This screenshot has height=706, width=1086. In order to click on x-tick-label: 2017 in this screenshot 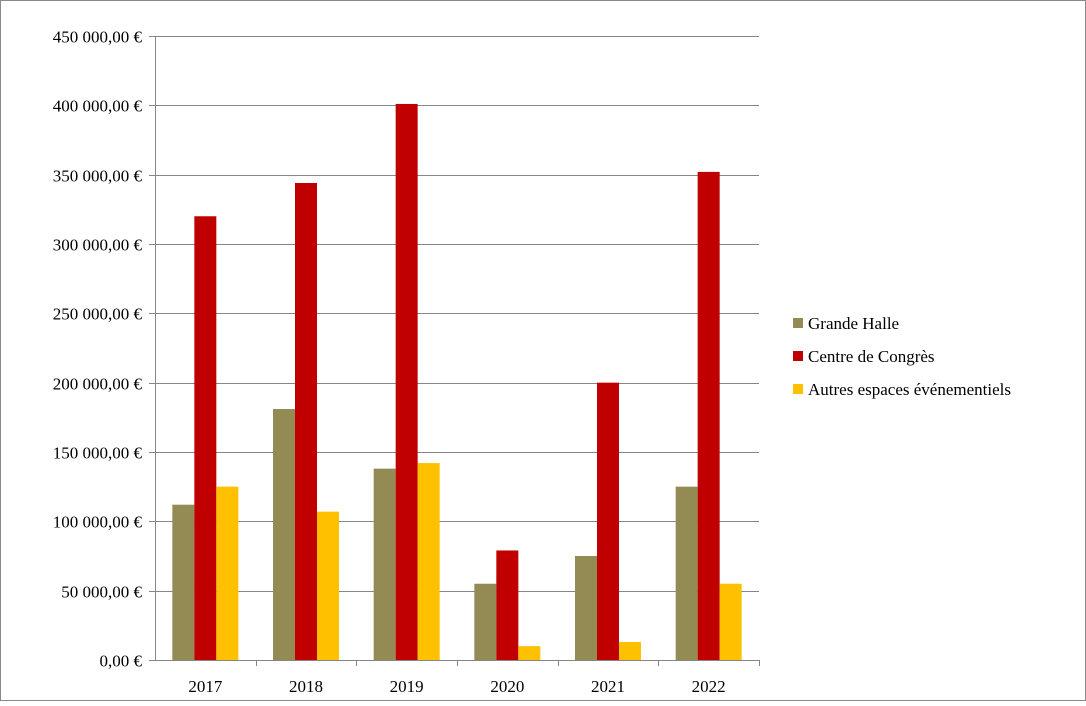, I will do `click(205, 686)`.